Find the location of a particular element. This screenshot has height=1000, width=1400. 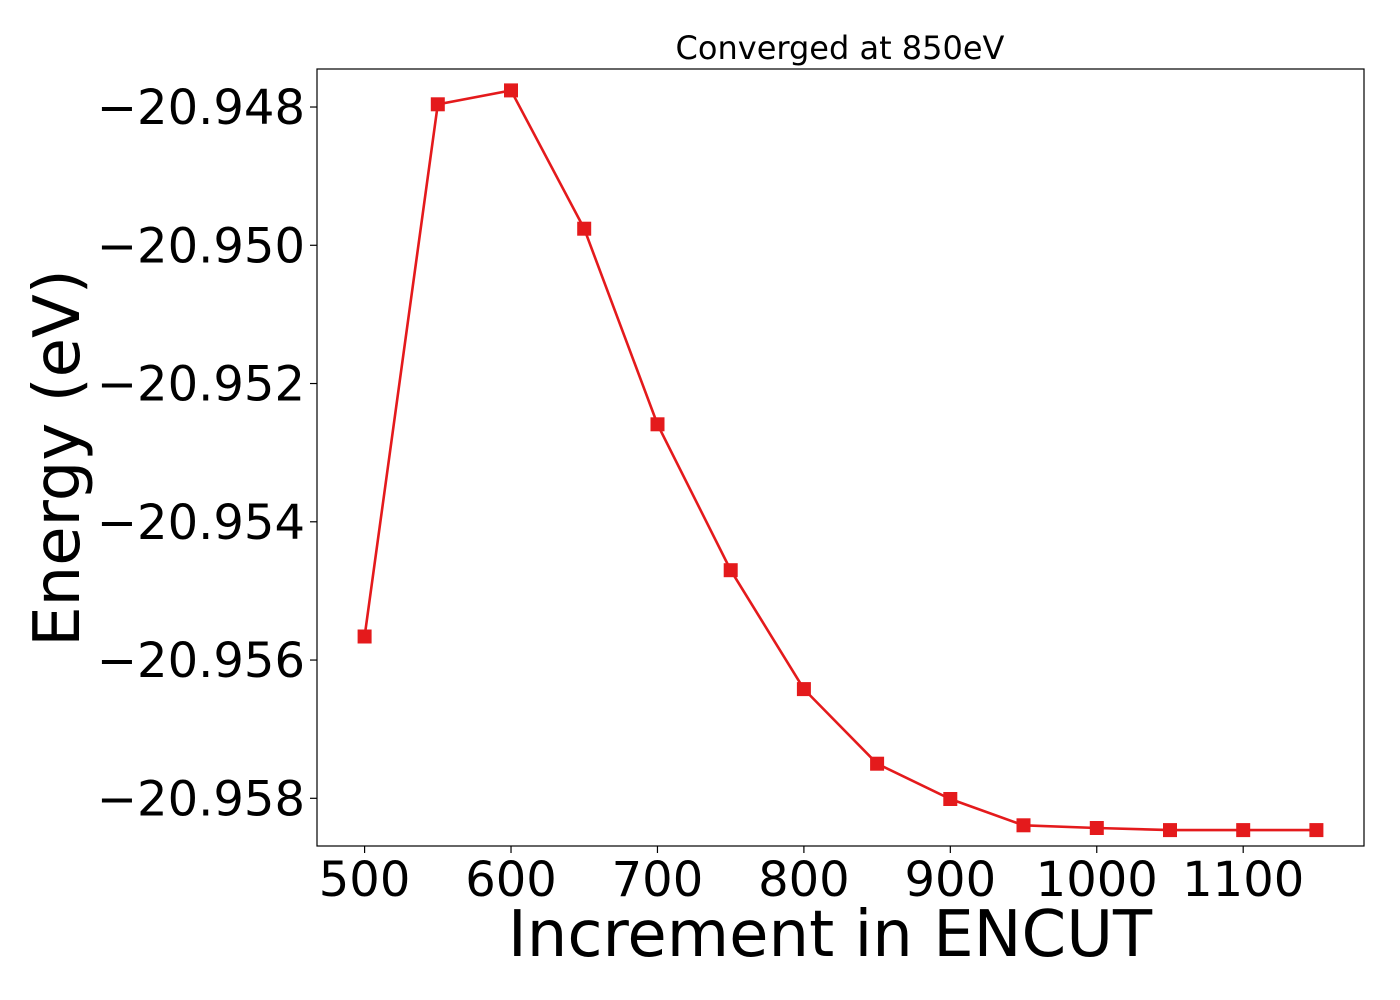

y-tick-label: −20.958 is located at coordinates (201, 799).